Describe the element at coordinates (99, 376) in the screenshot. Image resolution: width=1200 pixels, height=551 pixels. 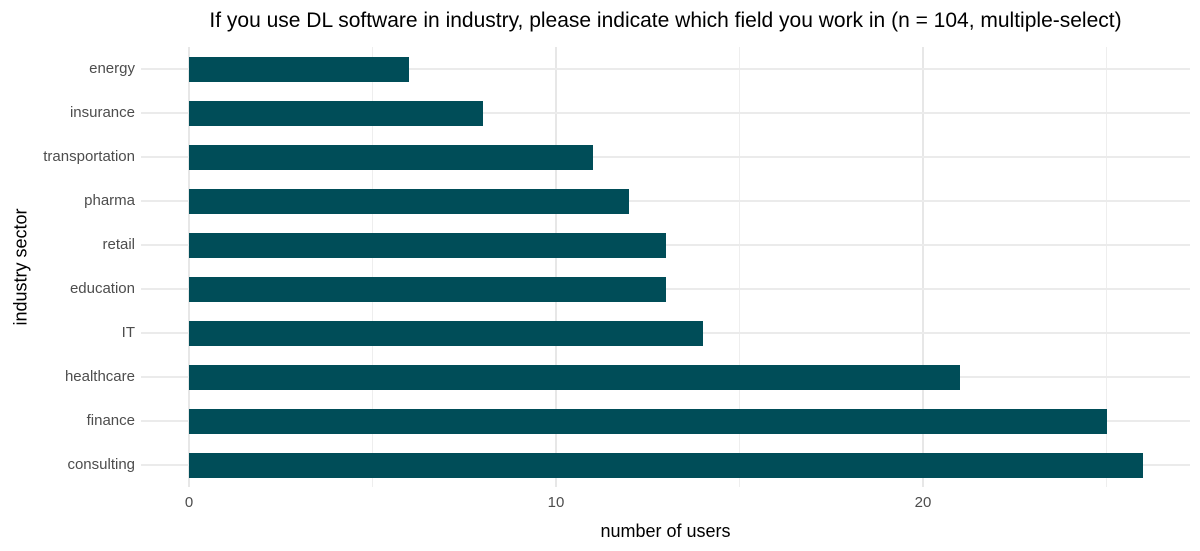
I see `y-tick-label: healthcare` at that location.